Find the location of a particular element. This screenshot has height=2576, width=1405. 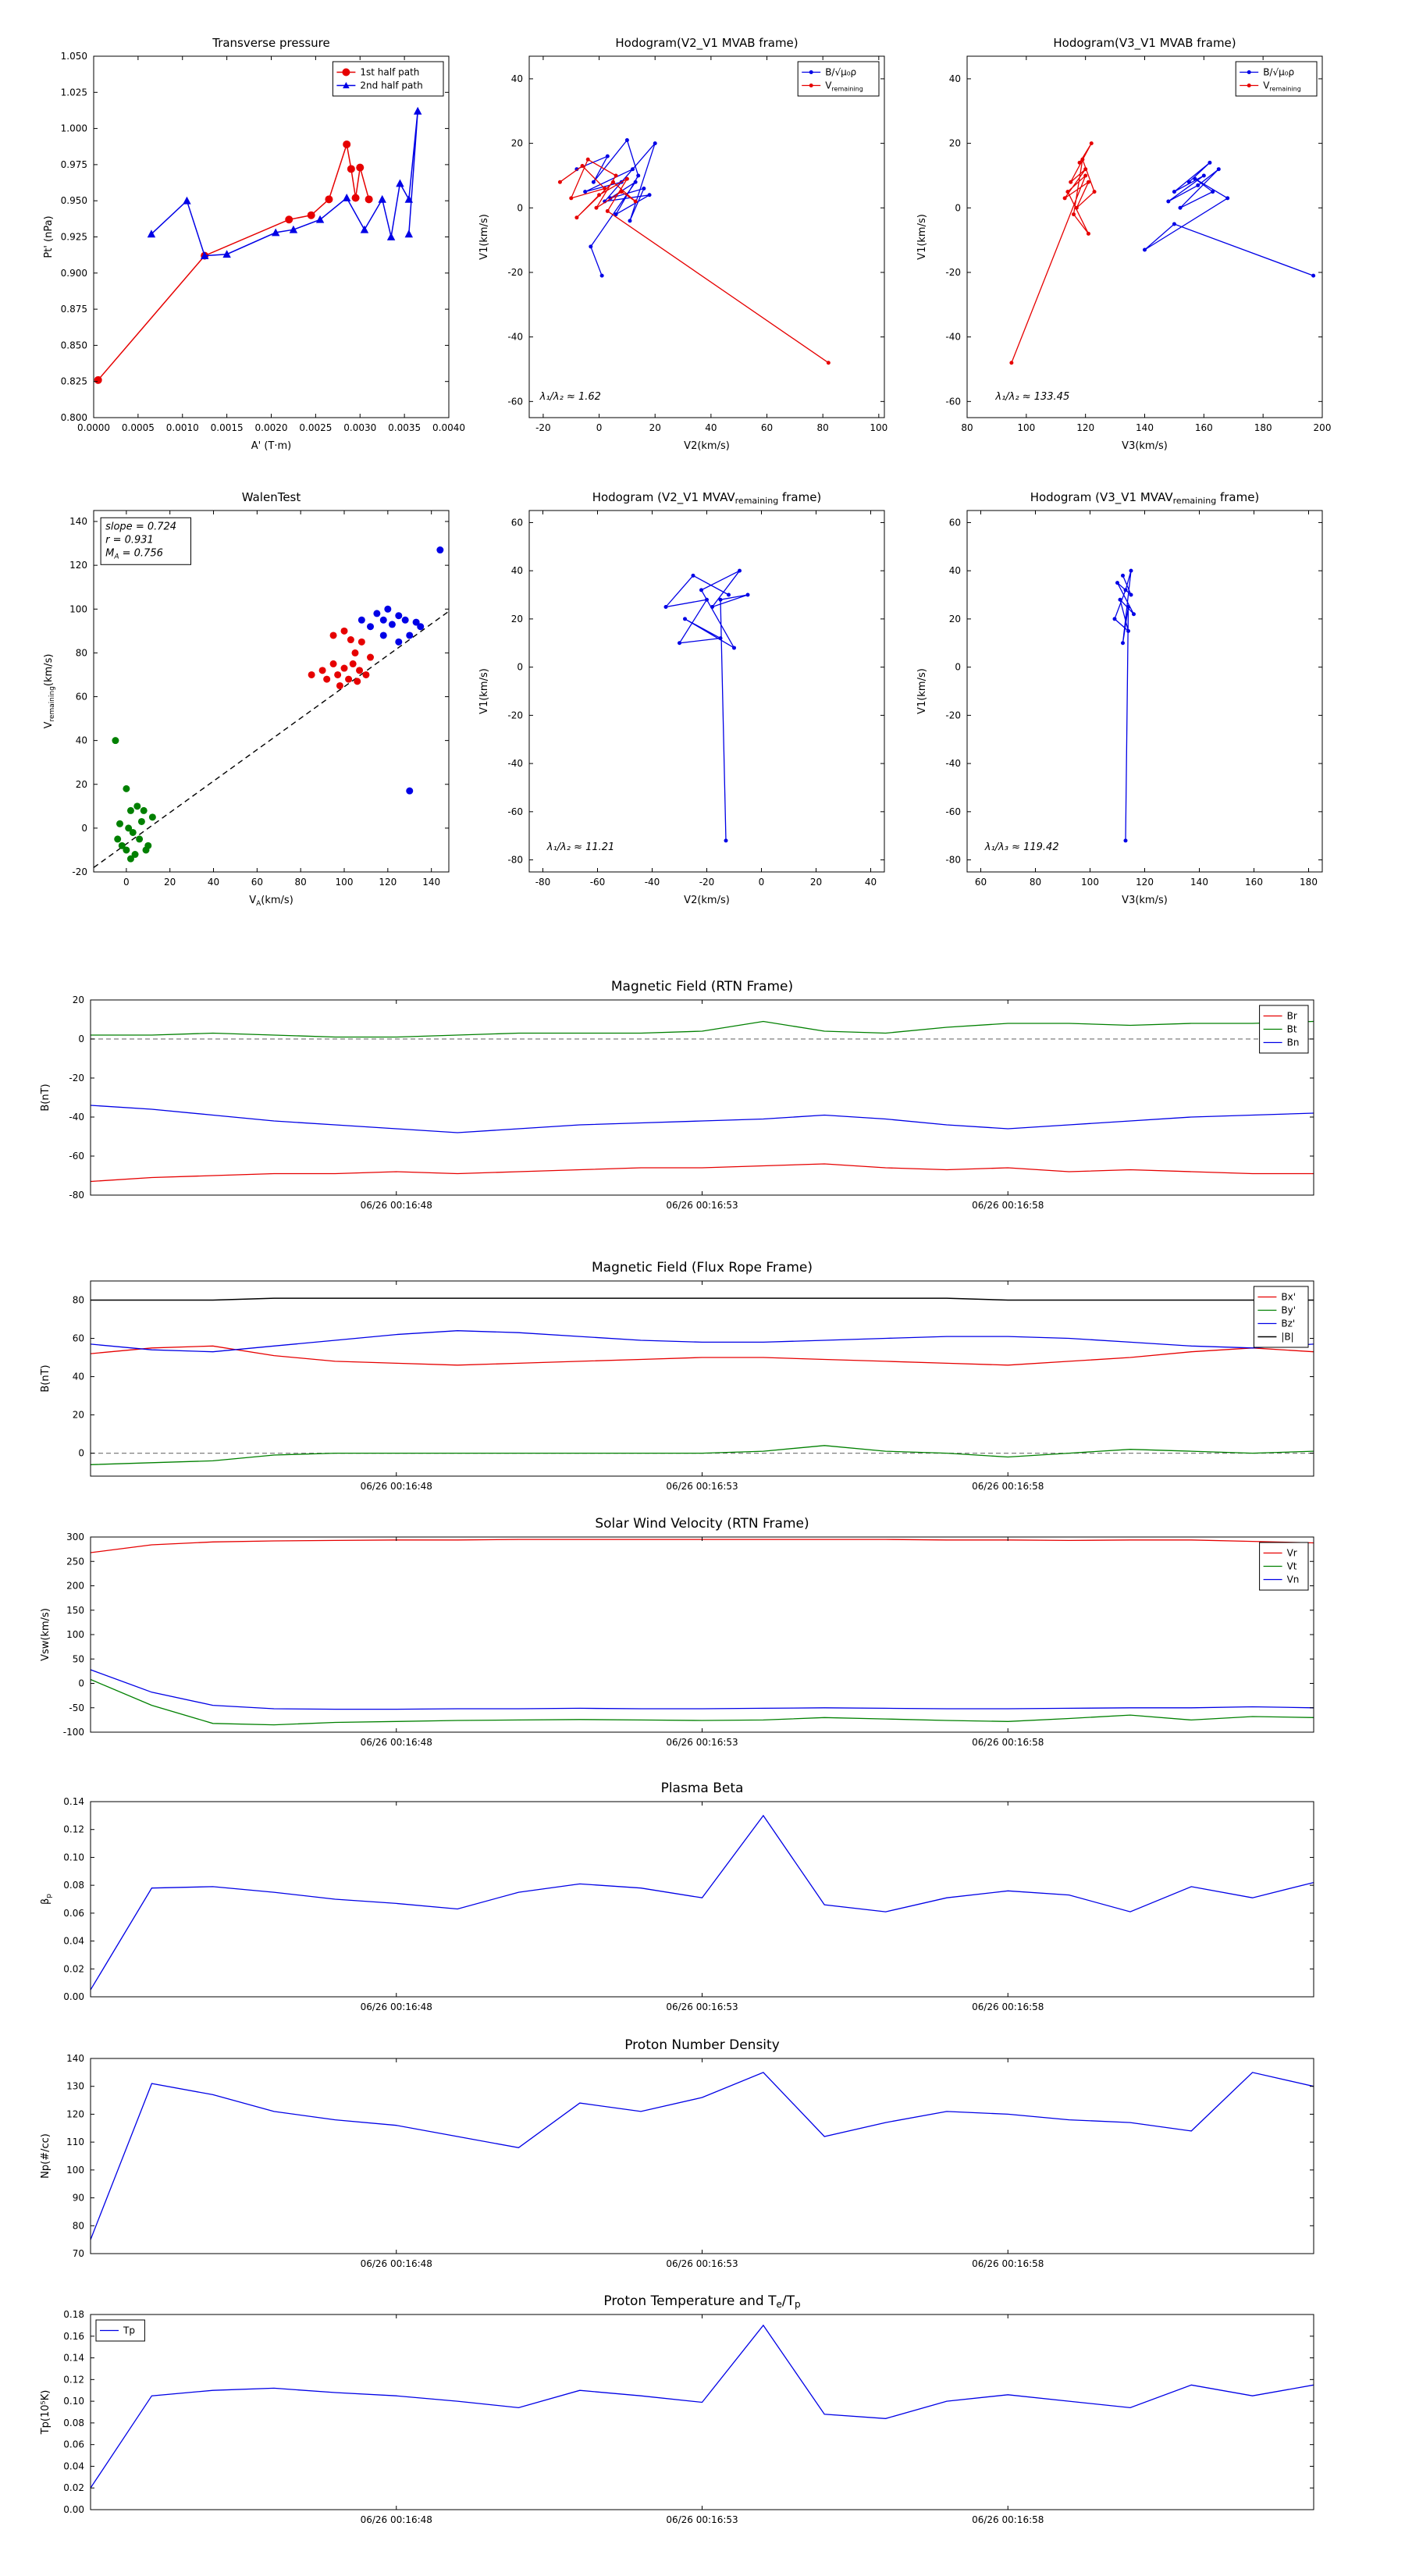

svg-text: λ₁/λ₃ ≈ 119.42 is located at coordinates (1022, 847).